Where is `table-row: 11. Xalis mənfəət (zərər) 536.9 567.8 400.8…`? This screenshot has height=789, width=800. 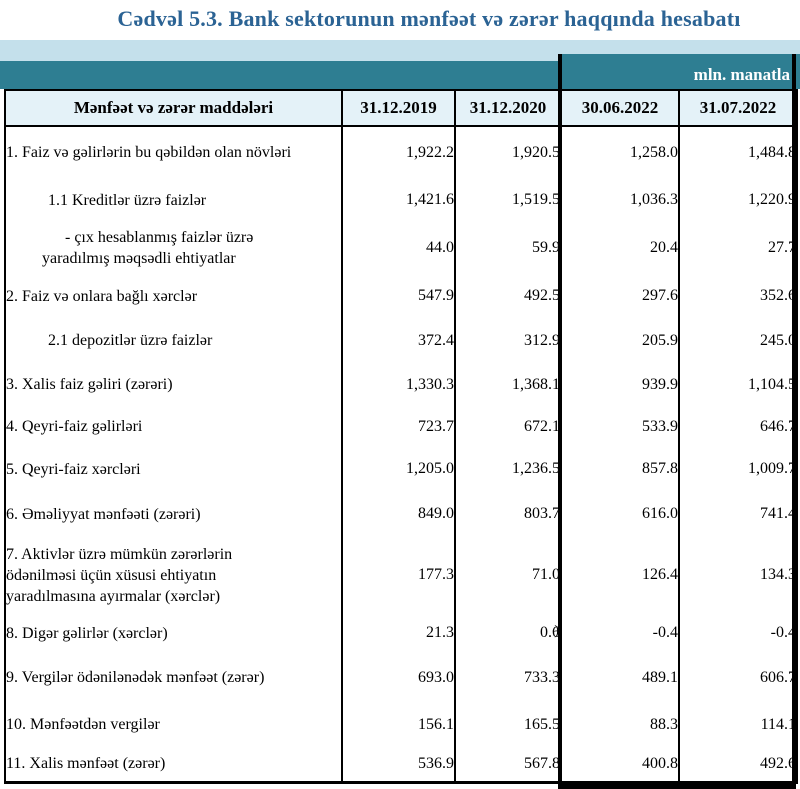 table-row: 11. Xalis mənfəət (zərər) 536.9 567.8 400.8… is located at coordinates (401, 764).